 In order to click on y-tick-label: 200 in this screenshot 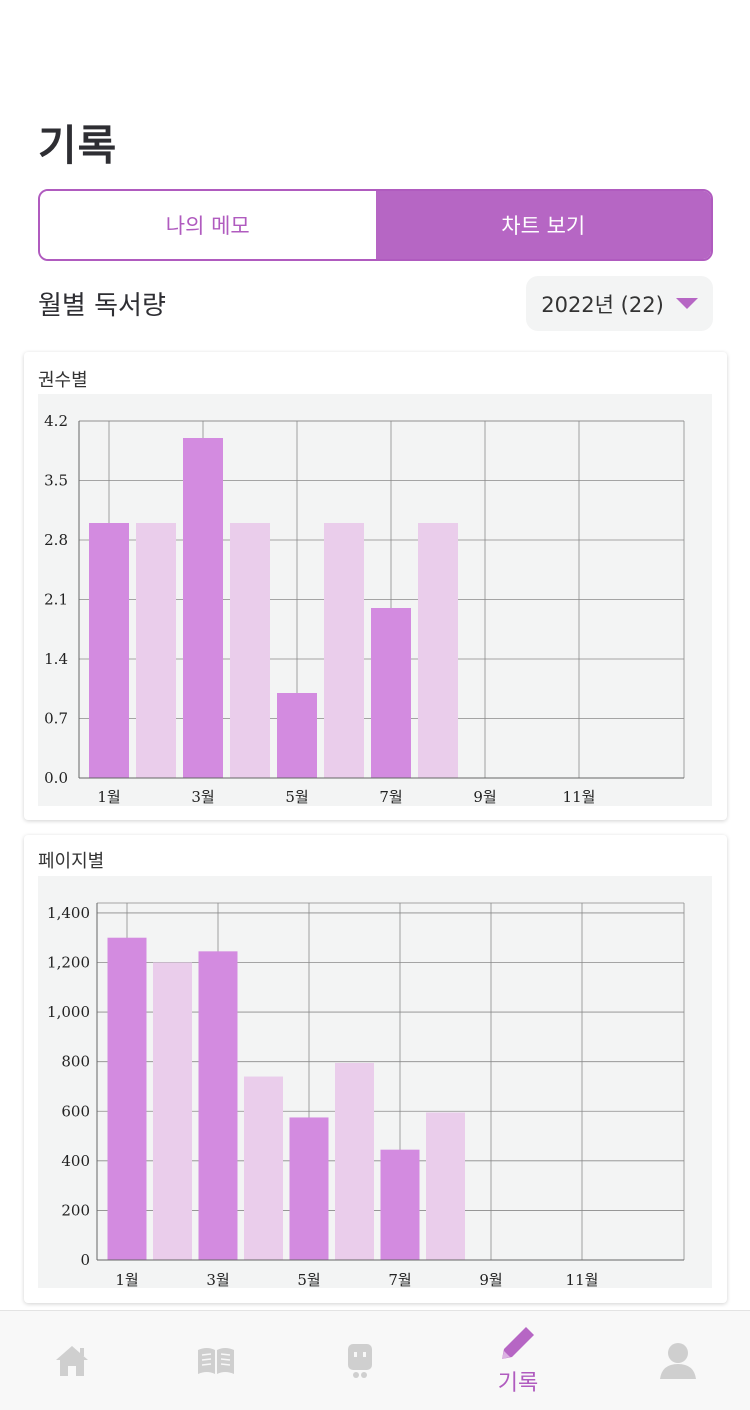, I will do `click(75, 1210)`.